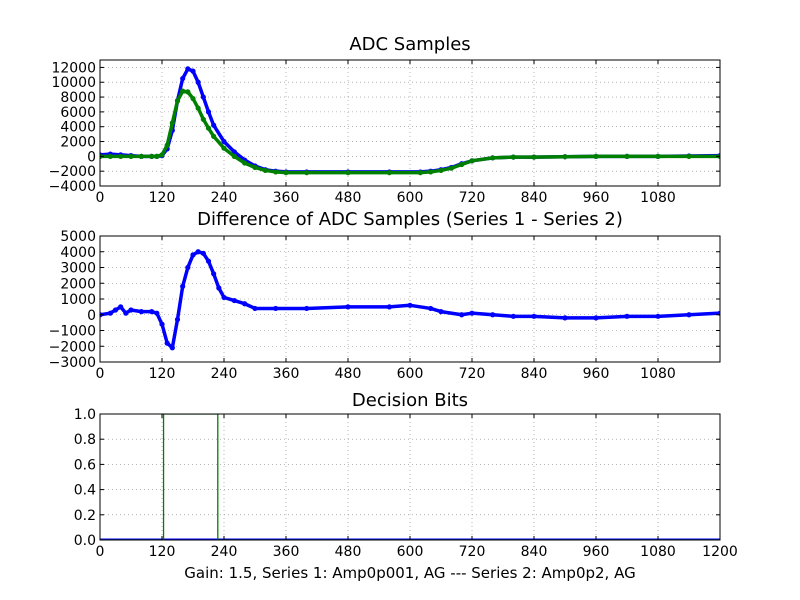 The image size is (800, 600). Describe the element at coordinates (72, 332) in the screenshot. I see `y-tick-label: −1000` at that location.